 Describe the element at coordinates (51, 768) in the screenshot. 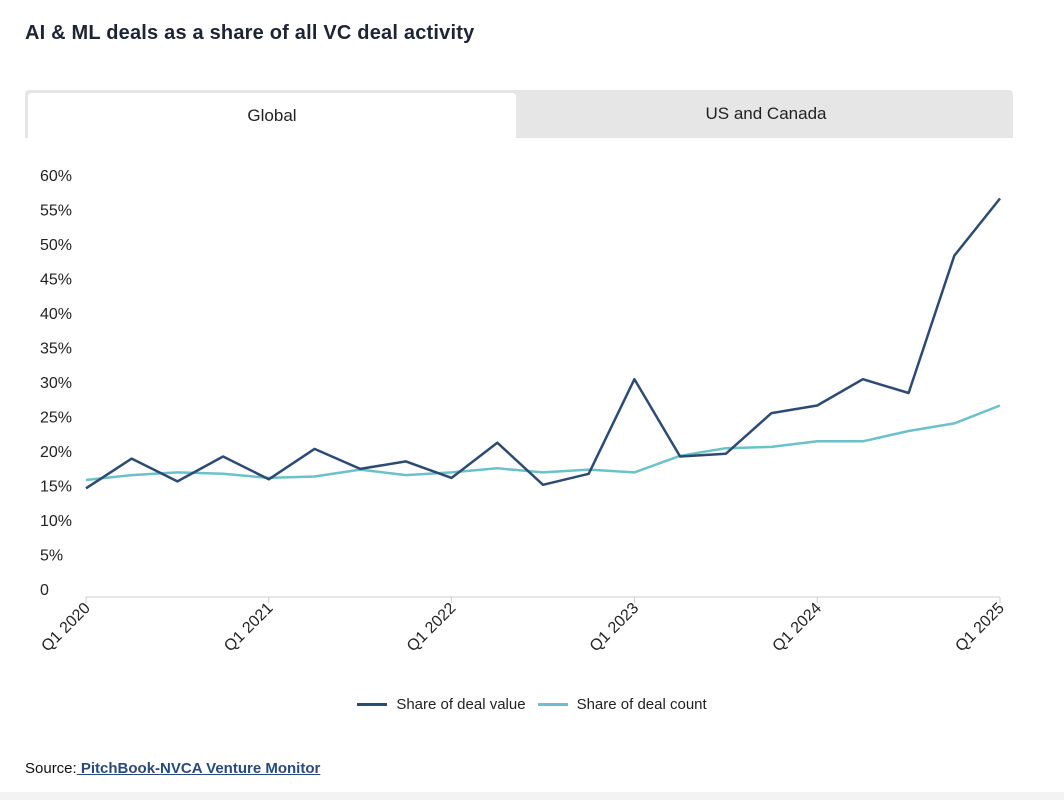

I see `source-prefix: Source:` at that location.